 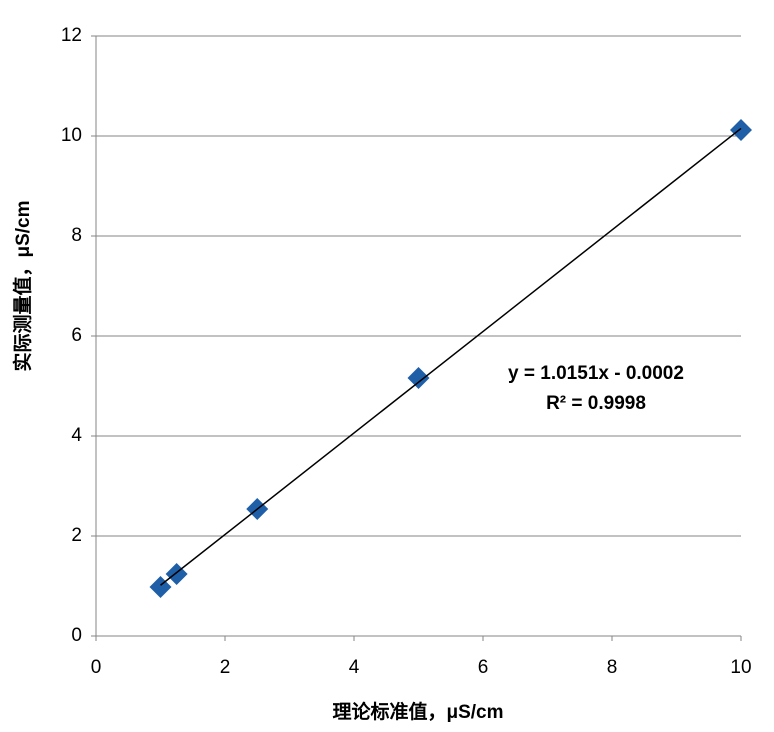 What do you see at coordinates (76, 335) in the screenshot?
I see `y-tick-label: 6` at bounding box center [76, 335].